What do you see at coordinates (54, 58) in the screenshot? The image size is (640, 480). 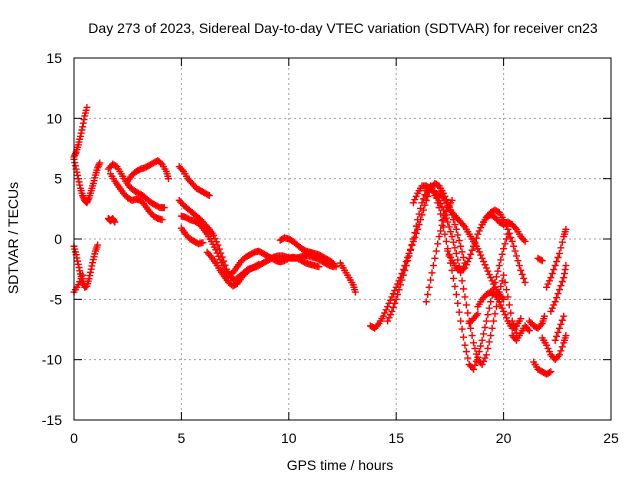 I see `y-tick-label: 15` at bounding box center [54, 58].